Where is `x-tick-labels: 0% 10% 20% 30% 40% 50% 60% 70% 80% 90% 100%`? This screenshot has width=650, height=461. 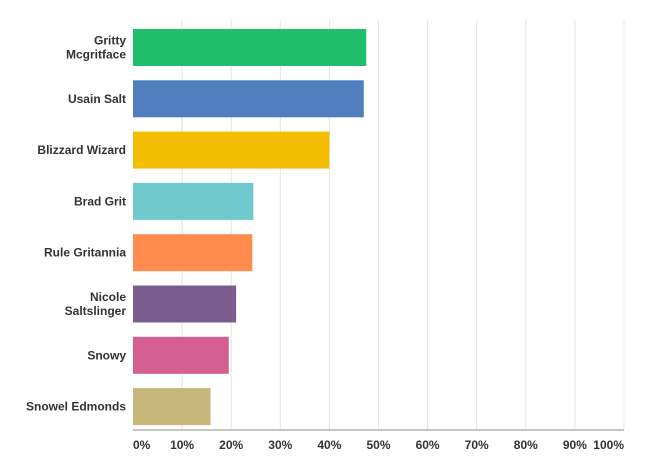 x-tick-labels: 0% 10% 20% 30% 40% 50% 60% 70% 80% 90% 100% is located at coordinates (378, 445).